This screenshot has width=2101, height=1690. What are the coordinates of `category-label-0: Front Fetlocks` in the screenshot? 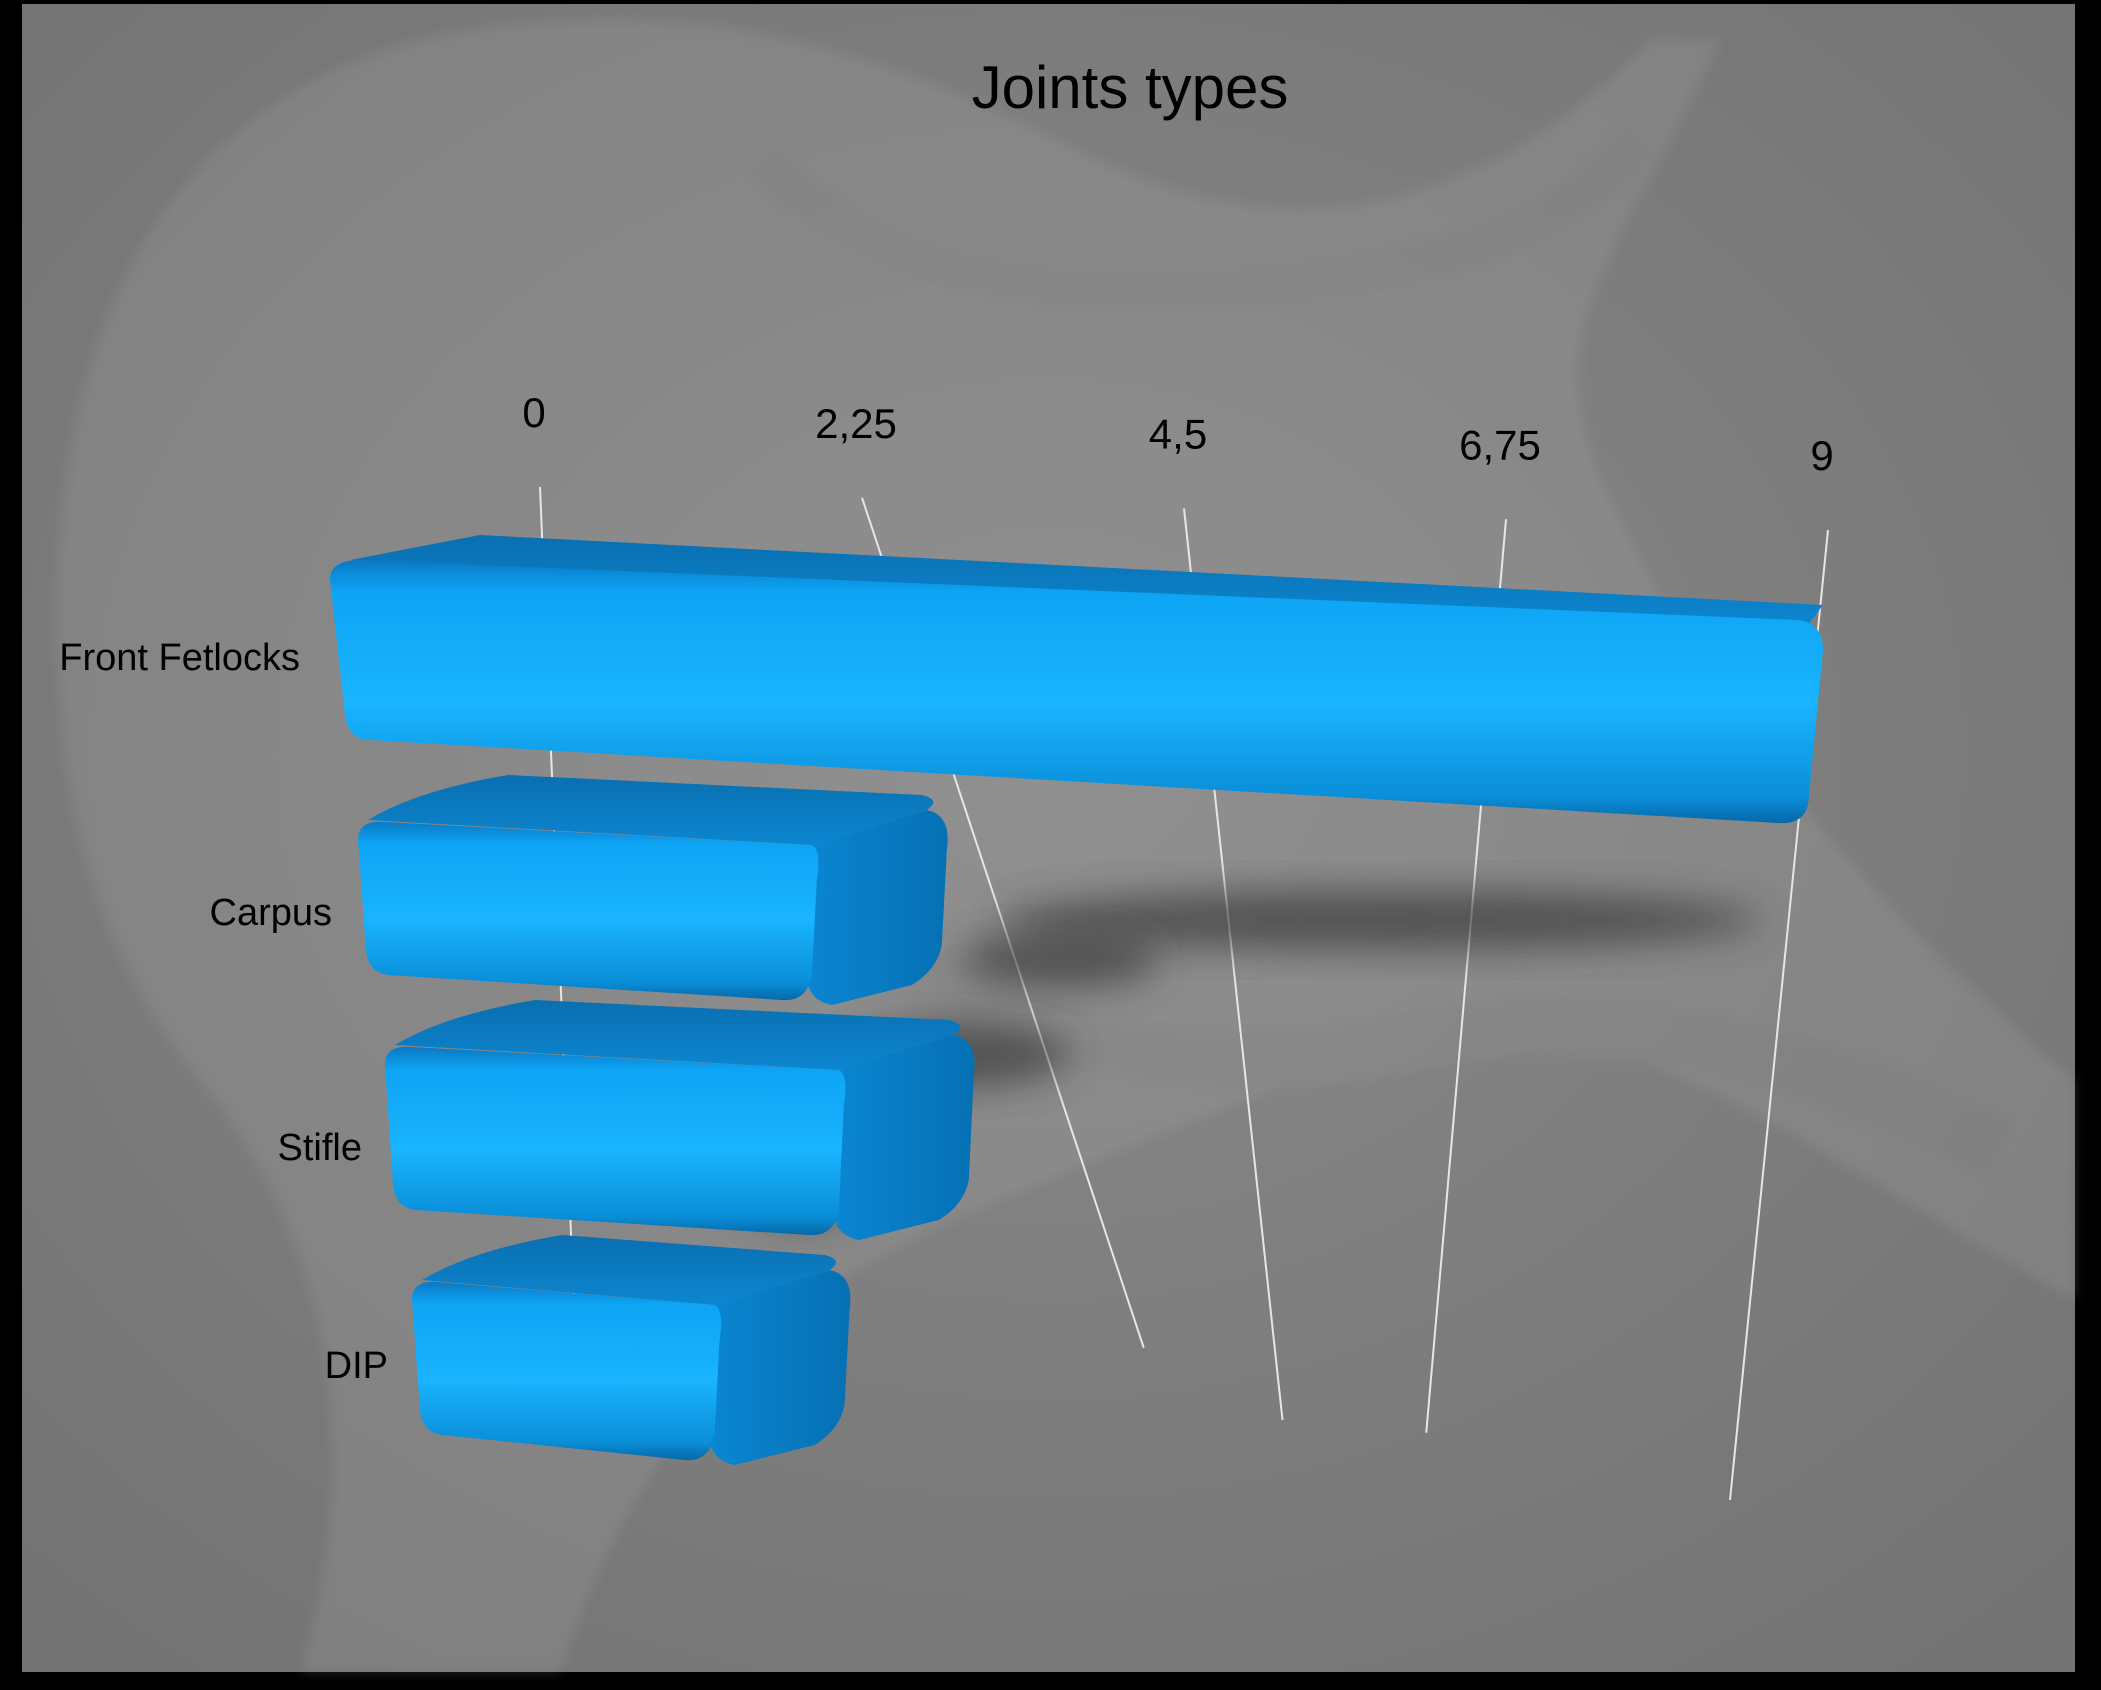 It's located at (179, 658).